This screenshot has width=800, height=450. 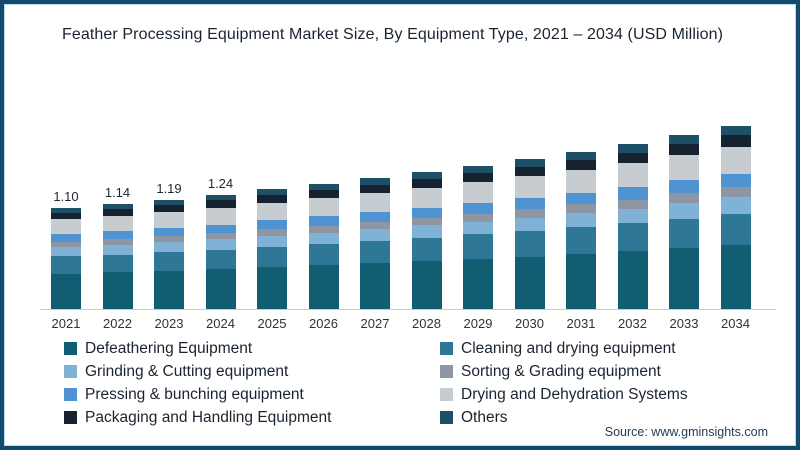 What do you see at coordinates (375, 323) in the screenshot?
I see `x-tick-2027: 2027` at bounding box center [375, 323].